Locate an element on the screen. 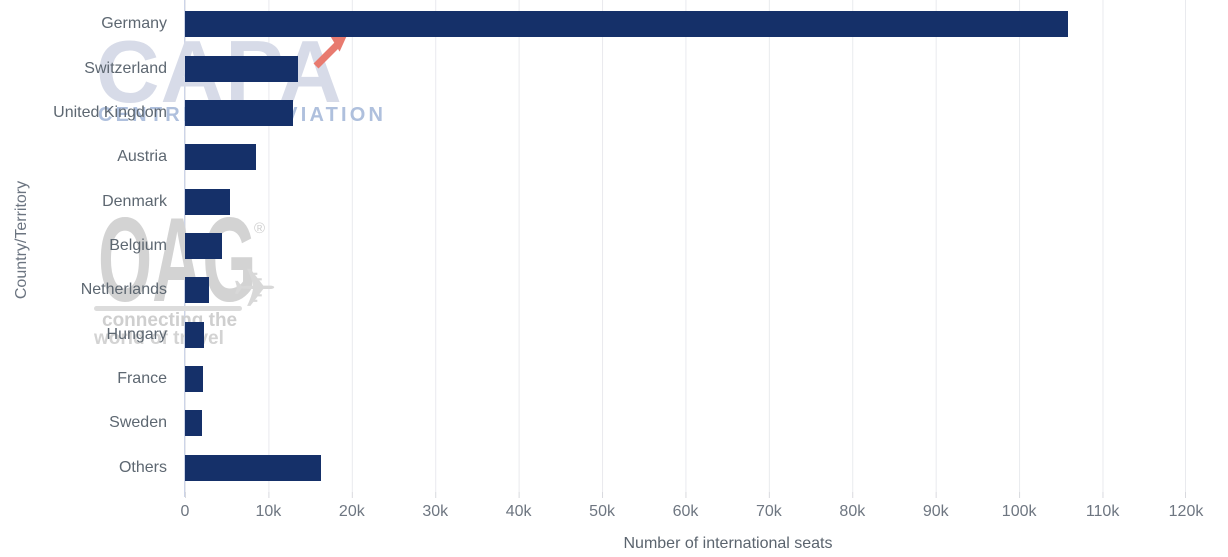 Image resolution: width=1228 pixels, height=557 pixels. x-tick-labels: 0 10k 20k 30k 40k 50k 60k 70k 80k 90k 100k 110k 120k is located at coordinates (692, 513).